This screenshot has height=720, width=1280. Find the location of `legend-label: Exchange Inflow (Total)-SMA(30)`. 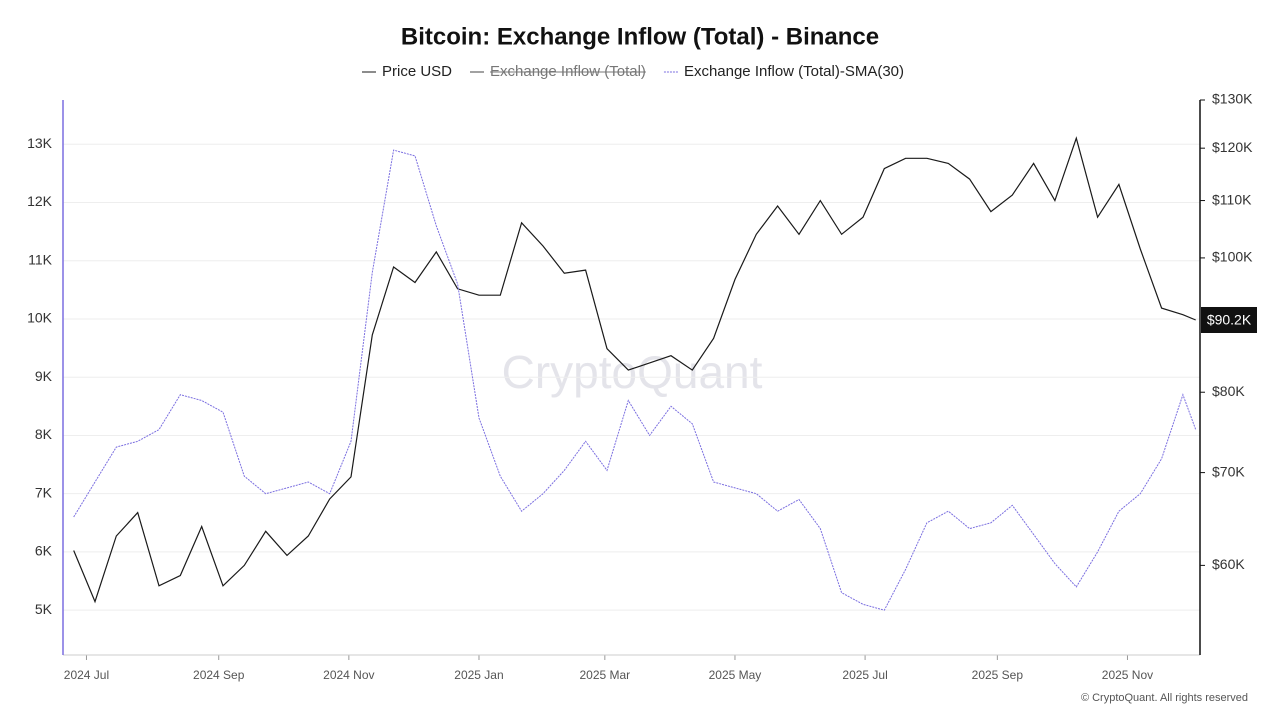

legend-label: Exchange Inflow (Total)-SMA(30) is located at coordinates (794, 71).